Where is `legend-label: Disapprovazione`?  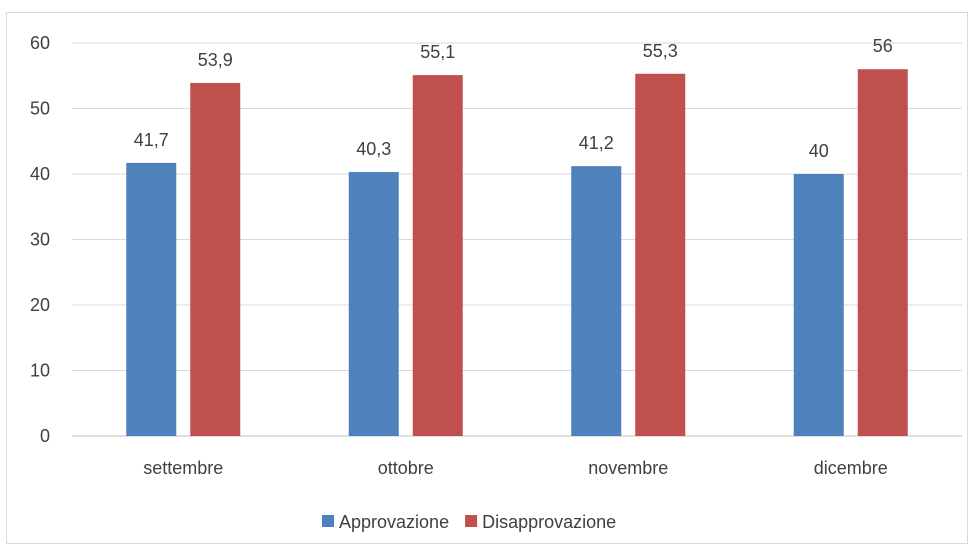
legend-label: Disapprovazione is located at coordinates (549, 522).